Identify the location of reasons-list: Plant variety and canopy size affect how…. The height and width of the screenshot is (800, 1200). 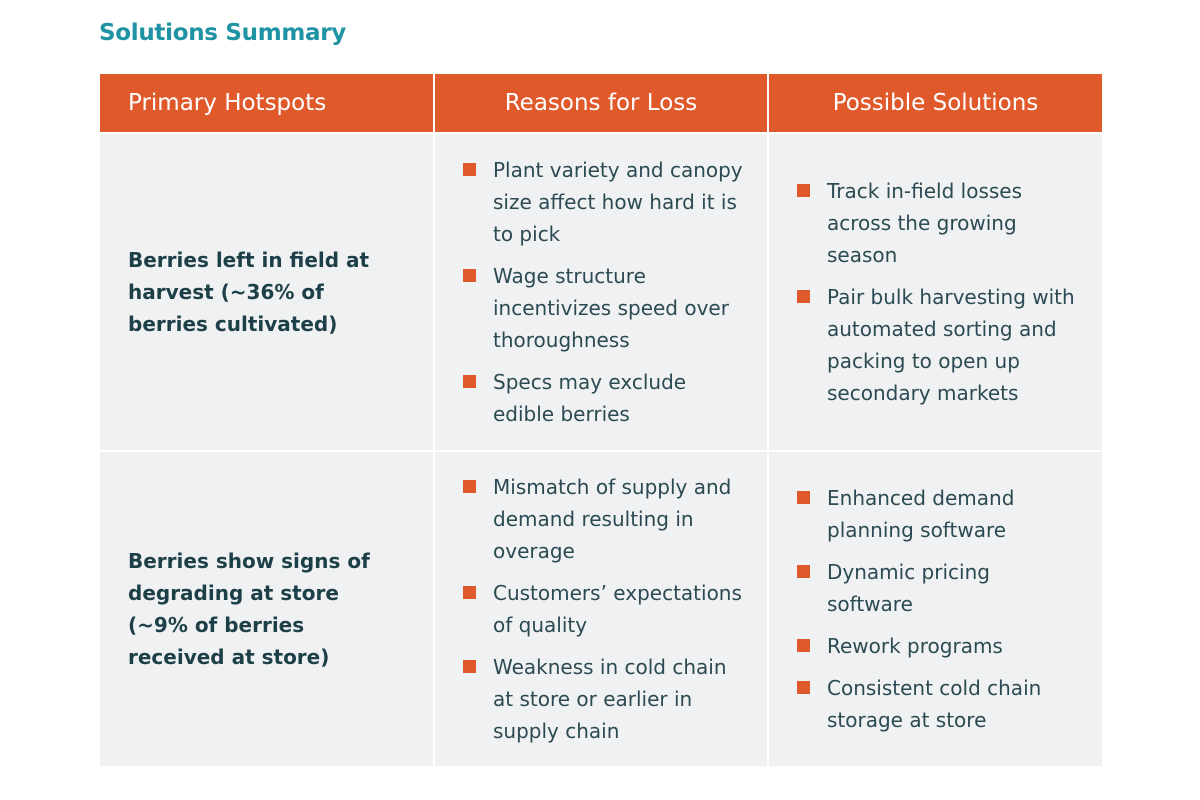
(601, 292).